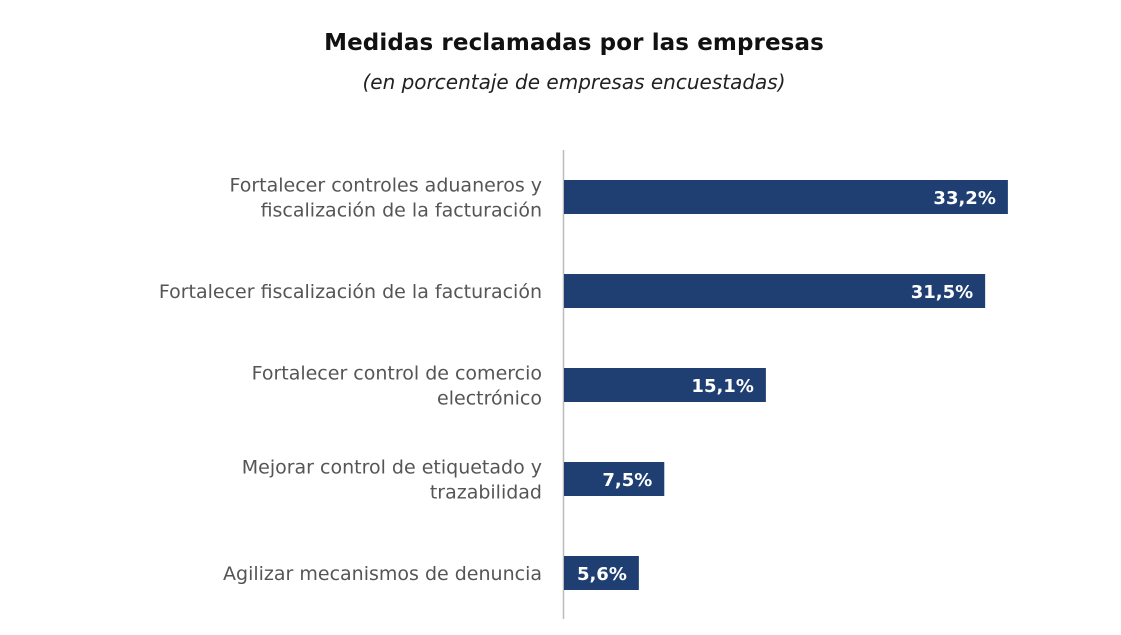 Image resolution: width=1121 pixels, height=635 pixels. What do you see at coordinates (722, 386) in the screenshot?
I see `bar-value-label-3: 15,1%` at bounding box center [722, 386].